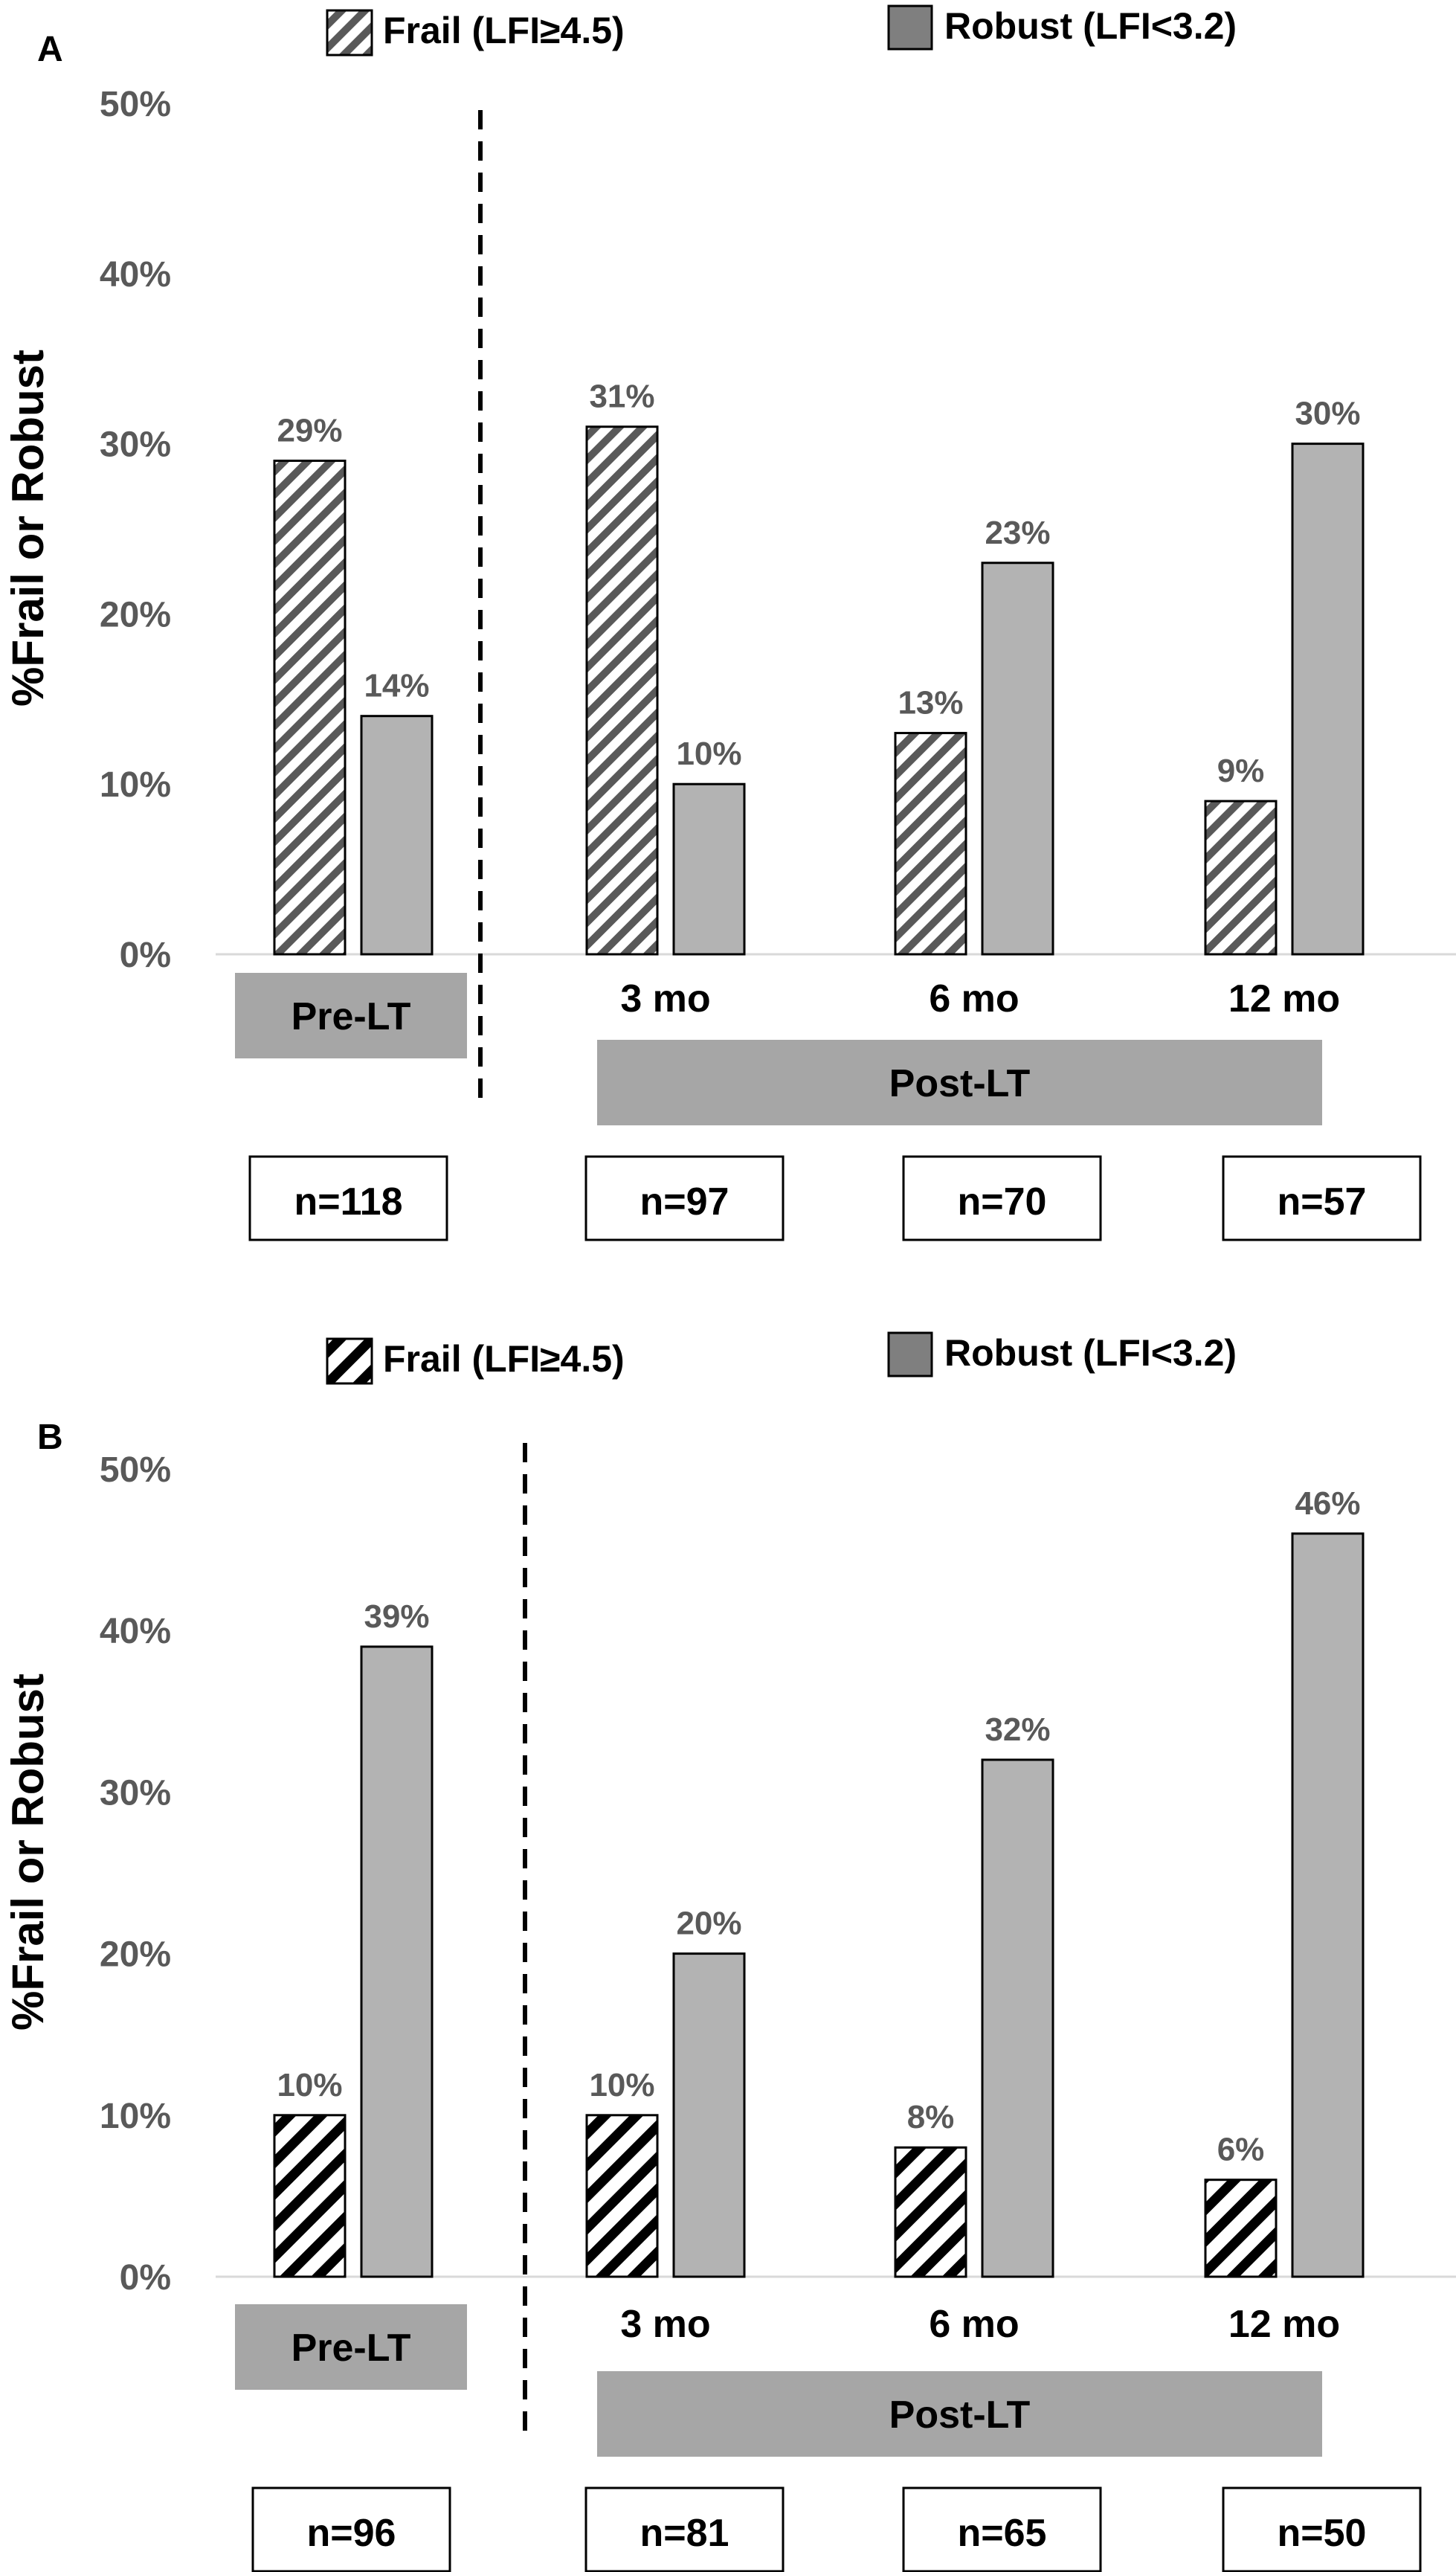  I want to click on data-label-frail: 9%, so click(1241, 771).